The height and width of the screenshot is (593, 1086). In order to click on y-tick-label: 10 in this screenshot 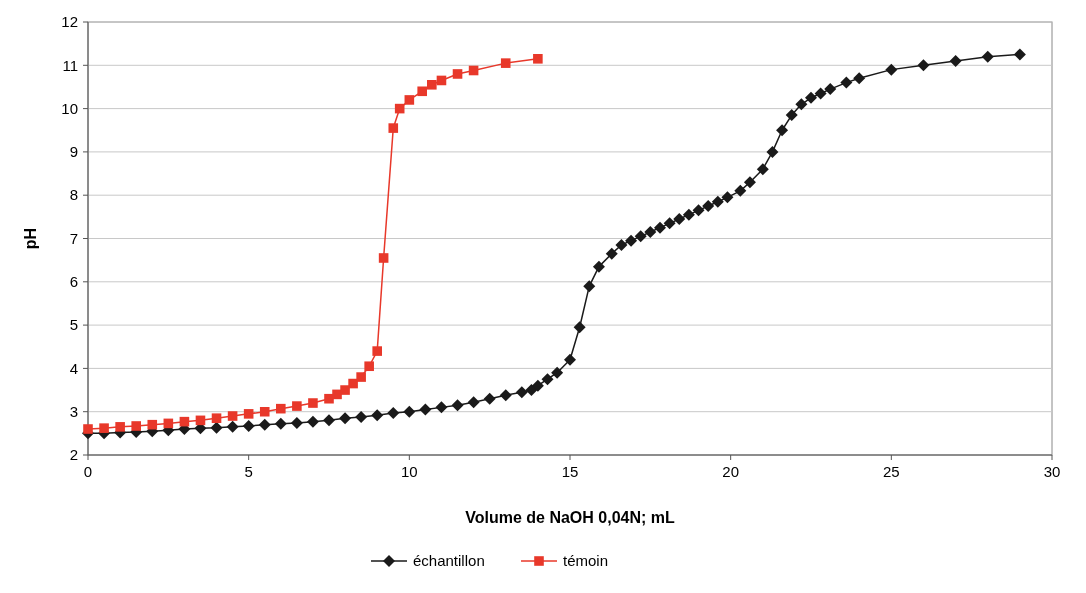, I will do `click(69, 108)`.